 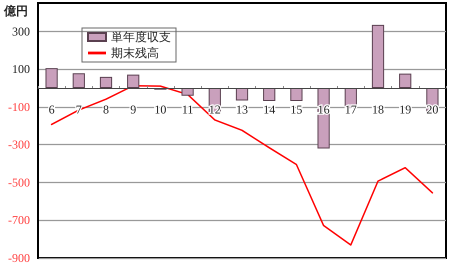 What do you see at coordinates (269, 109) in the screenshot?
I see `x-tick-label: 14` at bounding box center [269, 109].